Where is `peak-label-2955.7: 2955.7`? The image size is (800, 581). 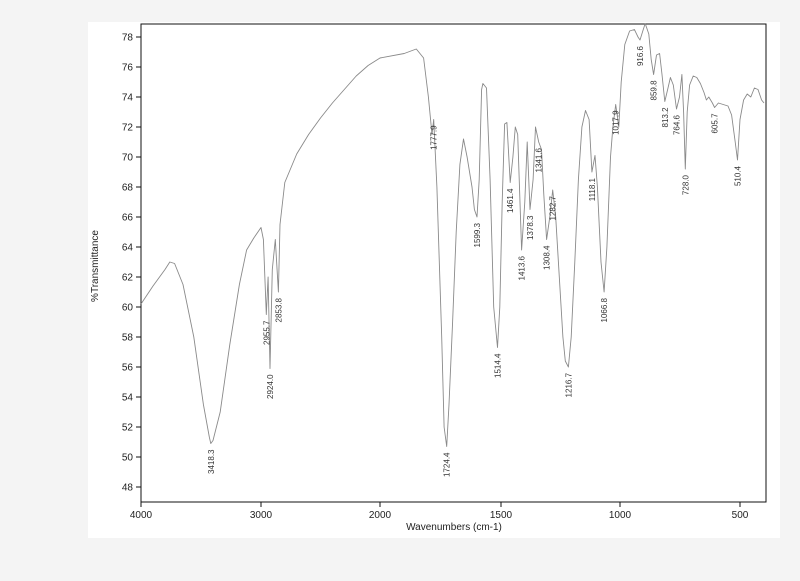
peak-label-2955.7: 2955.7 is located at coordinates (266, 332).